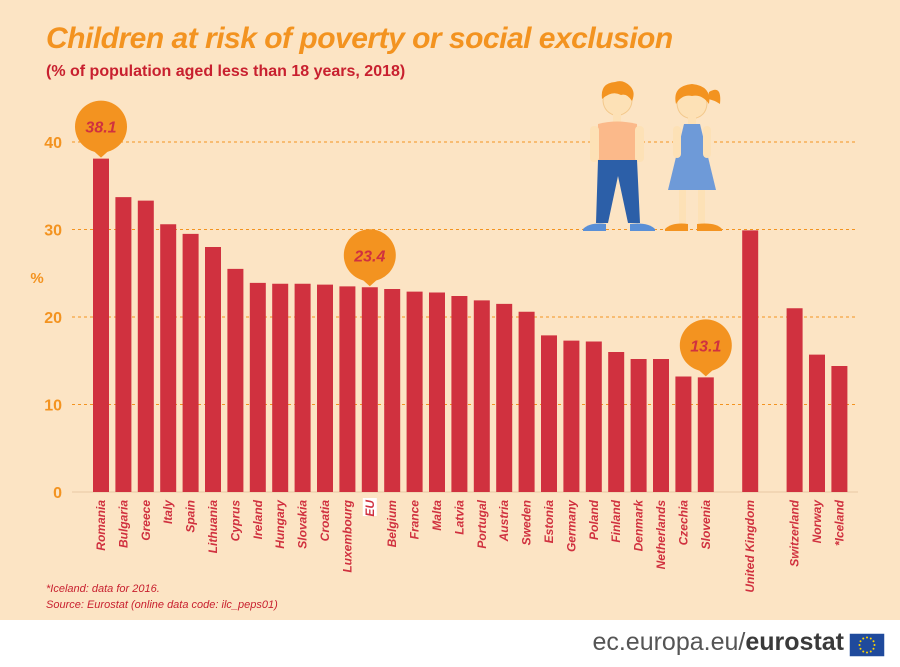 Image resolution: width=900 pixels, height=667 pixels. Describe the element at coordinates (53, 231) in the screenshot. I see `y-tick-label: 30` at that location.